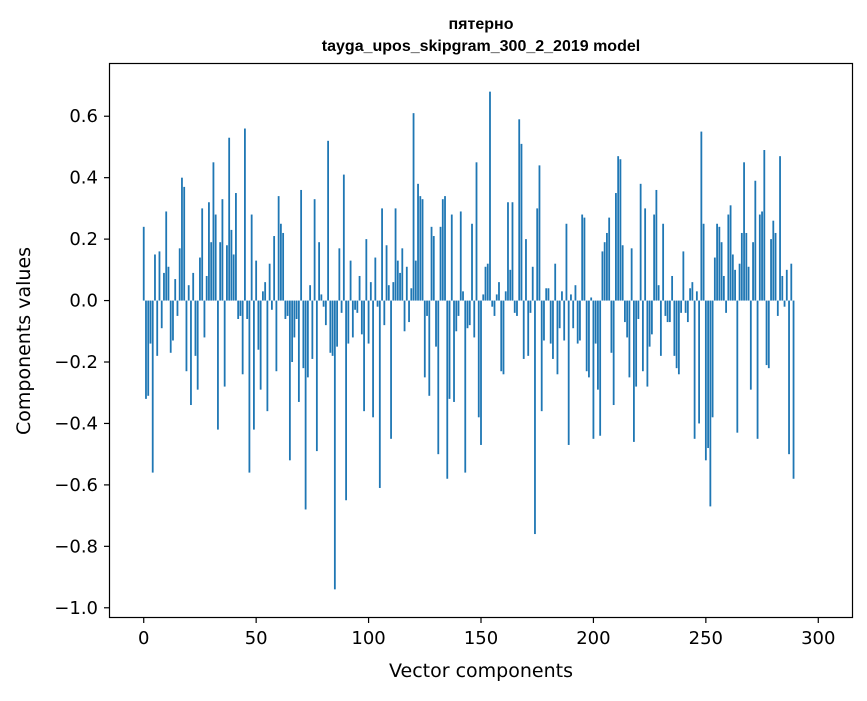 The height and width of the screenshot is (701, 867). I want to click on y-tick-label: −0.4, so click(76, 423).